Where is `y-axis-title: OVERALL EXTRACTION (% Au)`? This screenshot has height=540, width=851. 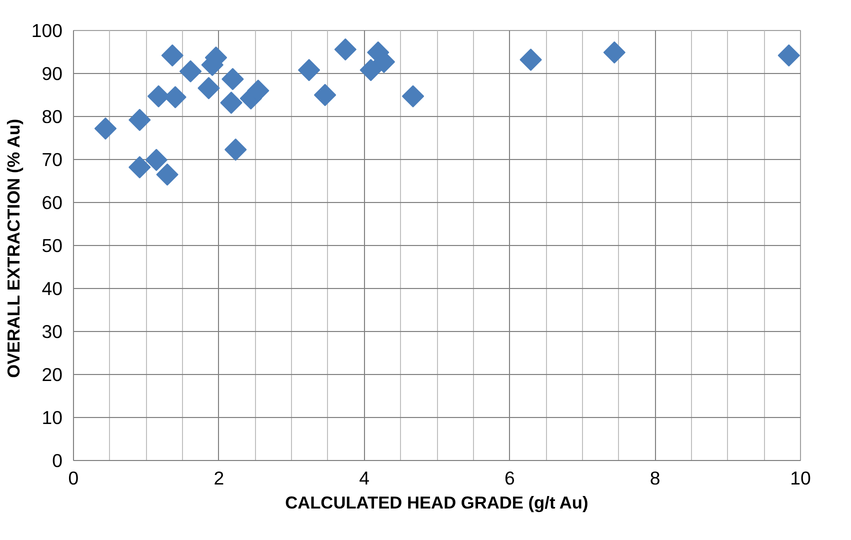 y-axis-title: OVERALL EXTRACTION (% Au) is located at coordinates (13, 248).